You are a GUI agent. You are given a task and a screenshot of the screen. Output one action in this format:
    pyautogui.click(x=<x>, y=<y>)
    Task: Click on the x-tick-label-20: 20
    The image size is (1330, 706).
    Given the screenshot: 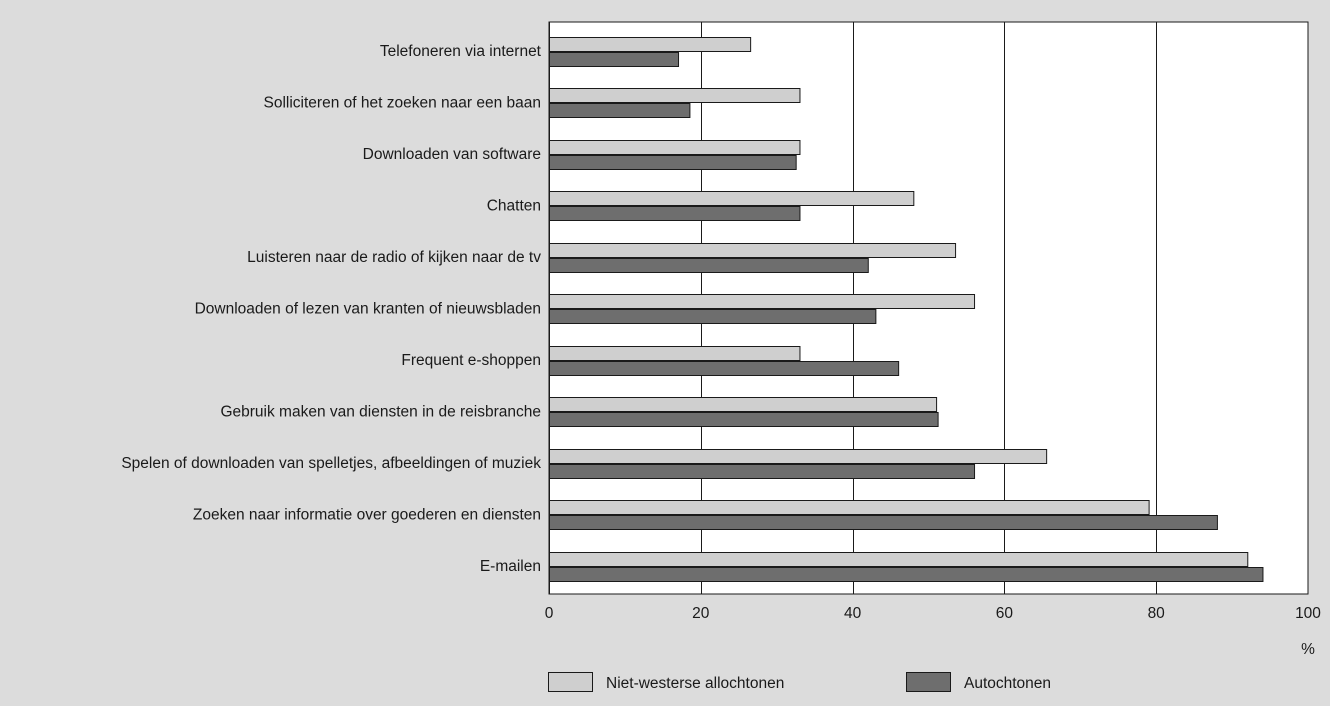 What is the action you would take?
    pyautogui.click(x=701, y=613)
    